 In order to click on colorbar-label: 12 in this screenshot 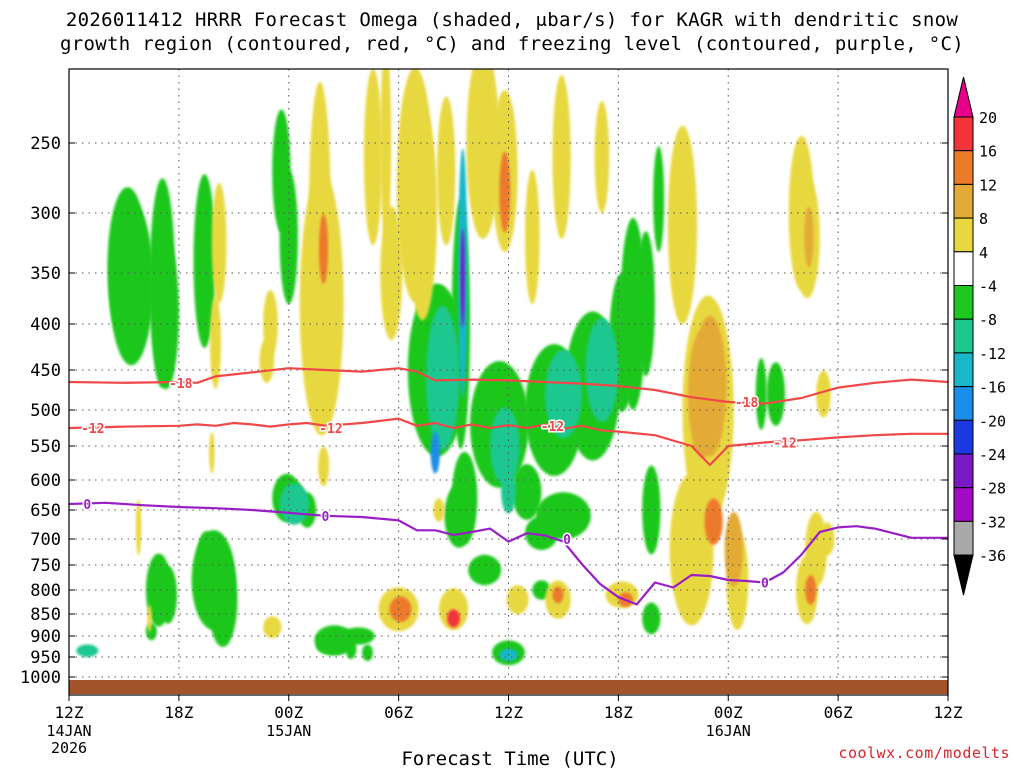, I will do `click(988, 185)`.